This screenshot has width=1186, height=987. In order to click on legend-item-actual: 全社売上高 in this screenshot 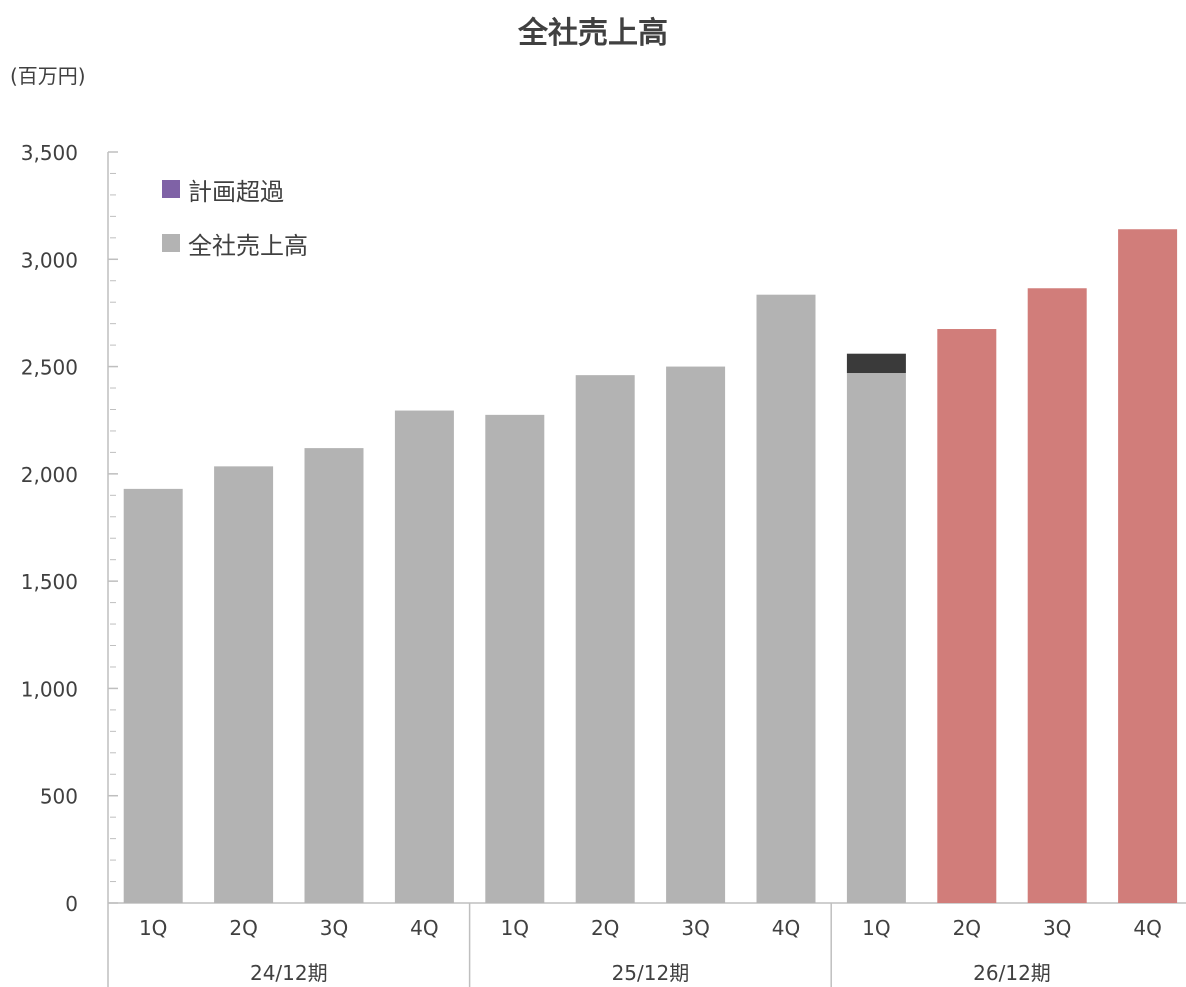, I will do `click(235, 243)`.